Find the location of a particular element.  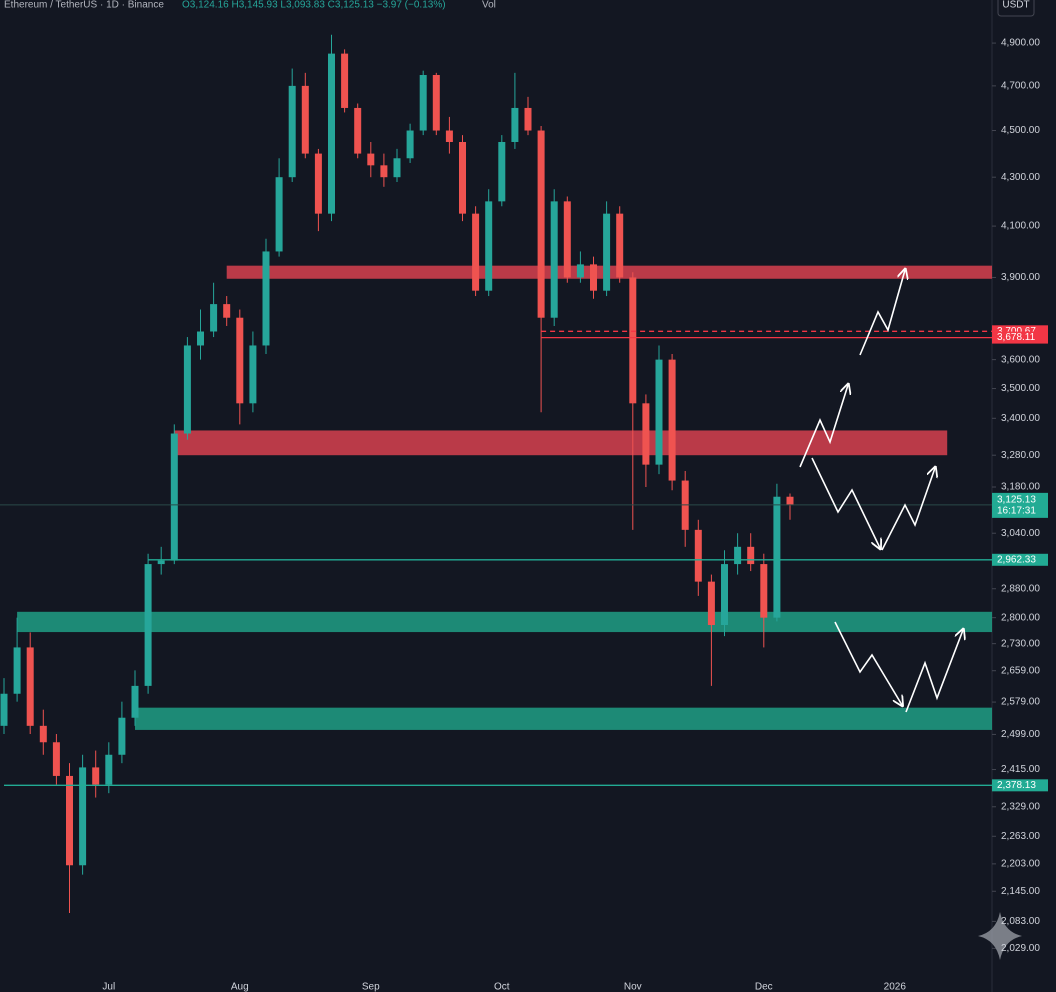

y-tick-label: 2,263.00 is located at coordinates (1020, 836).